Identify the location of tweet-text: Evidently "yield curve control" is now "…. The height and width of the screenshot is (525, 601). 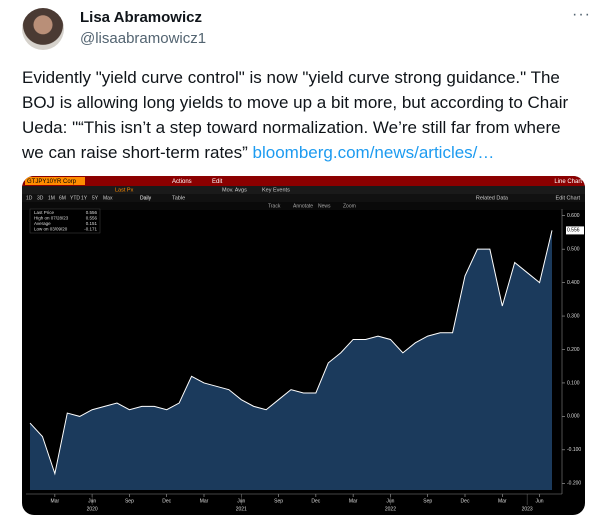
(291, 77).